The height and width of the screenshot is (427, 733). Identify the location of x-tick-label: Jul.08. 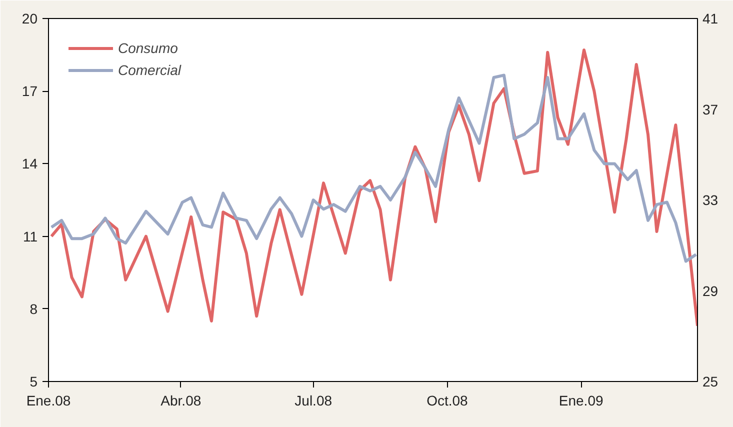
(313, 400).